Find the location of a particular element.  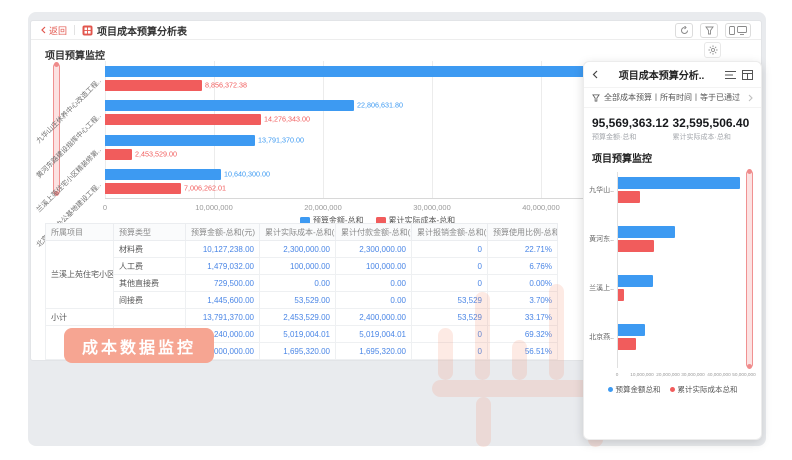

kpi-label: 预算金额·总和 is located at coordinates (614, 137).